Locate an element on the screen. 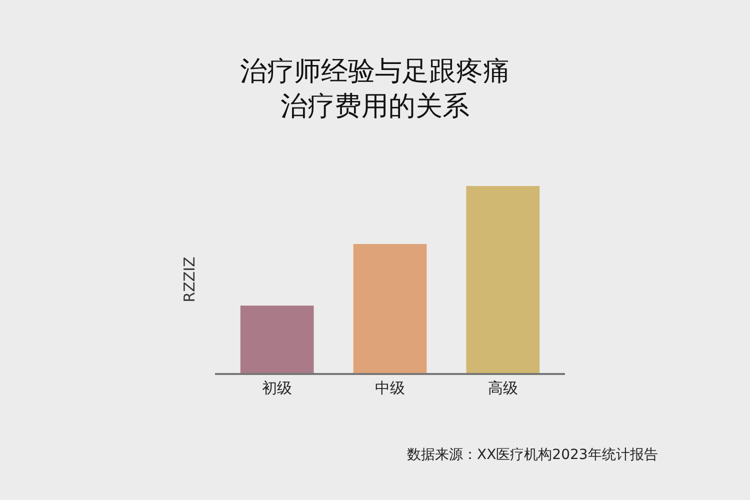  source-note: 数据来源：XX医疗机构2023年统计报告 is located at coordinates (532, 455).